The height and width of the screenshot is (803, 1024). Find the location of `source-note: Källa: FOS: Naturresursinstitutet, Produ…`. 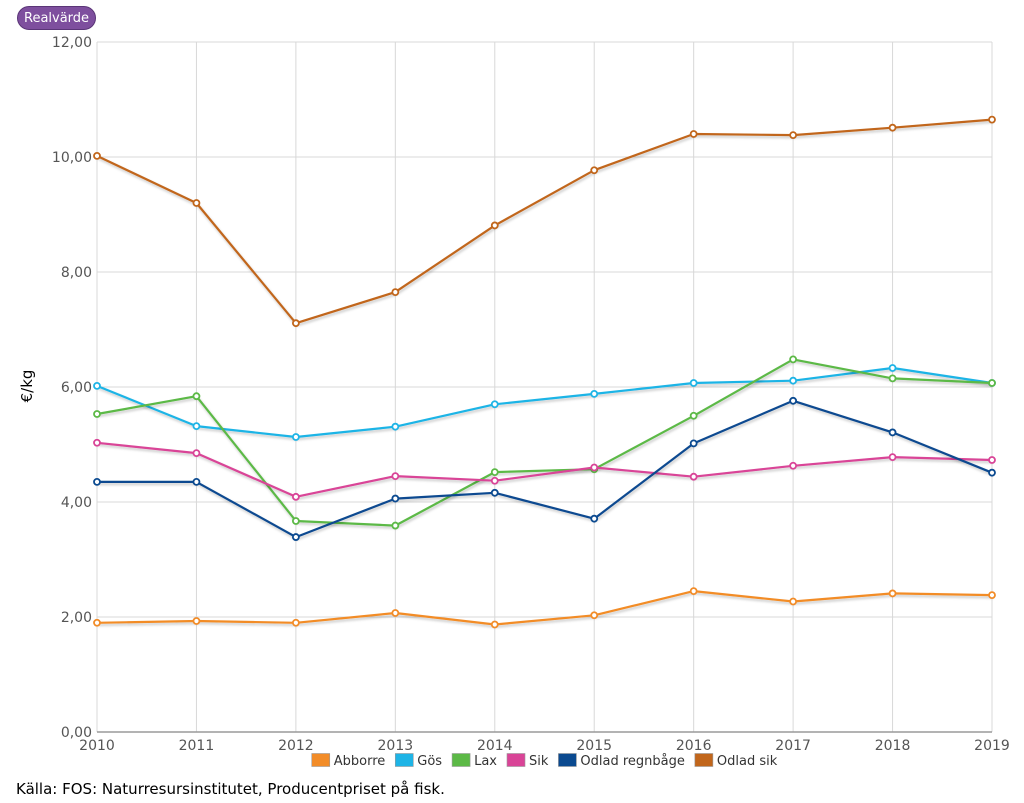

source-note: Källa: FOS: Naturresursinstitutet, Produ… is located at coordinates (230, 789).